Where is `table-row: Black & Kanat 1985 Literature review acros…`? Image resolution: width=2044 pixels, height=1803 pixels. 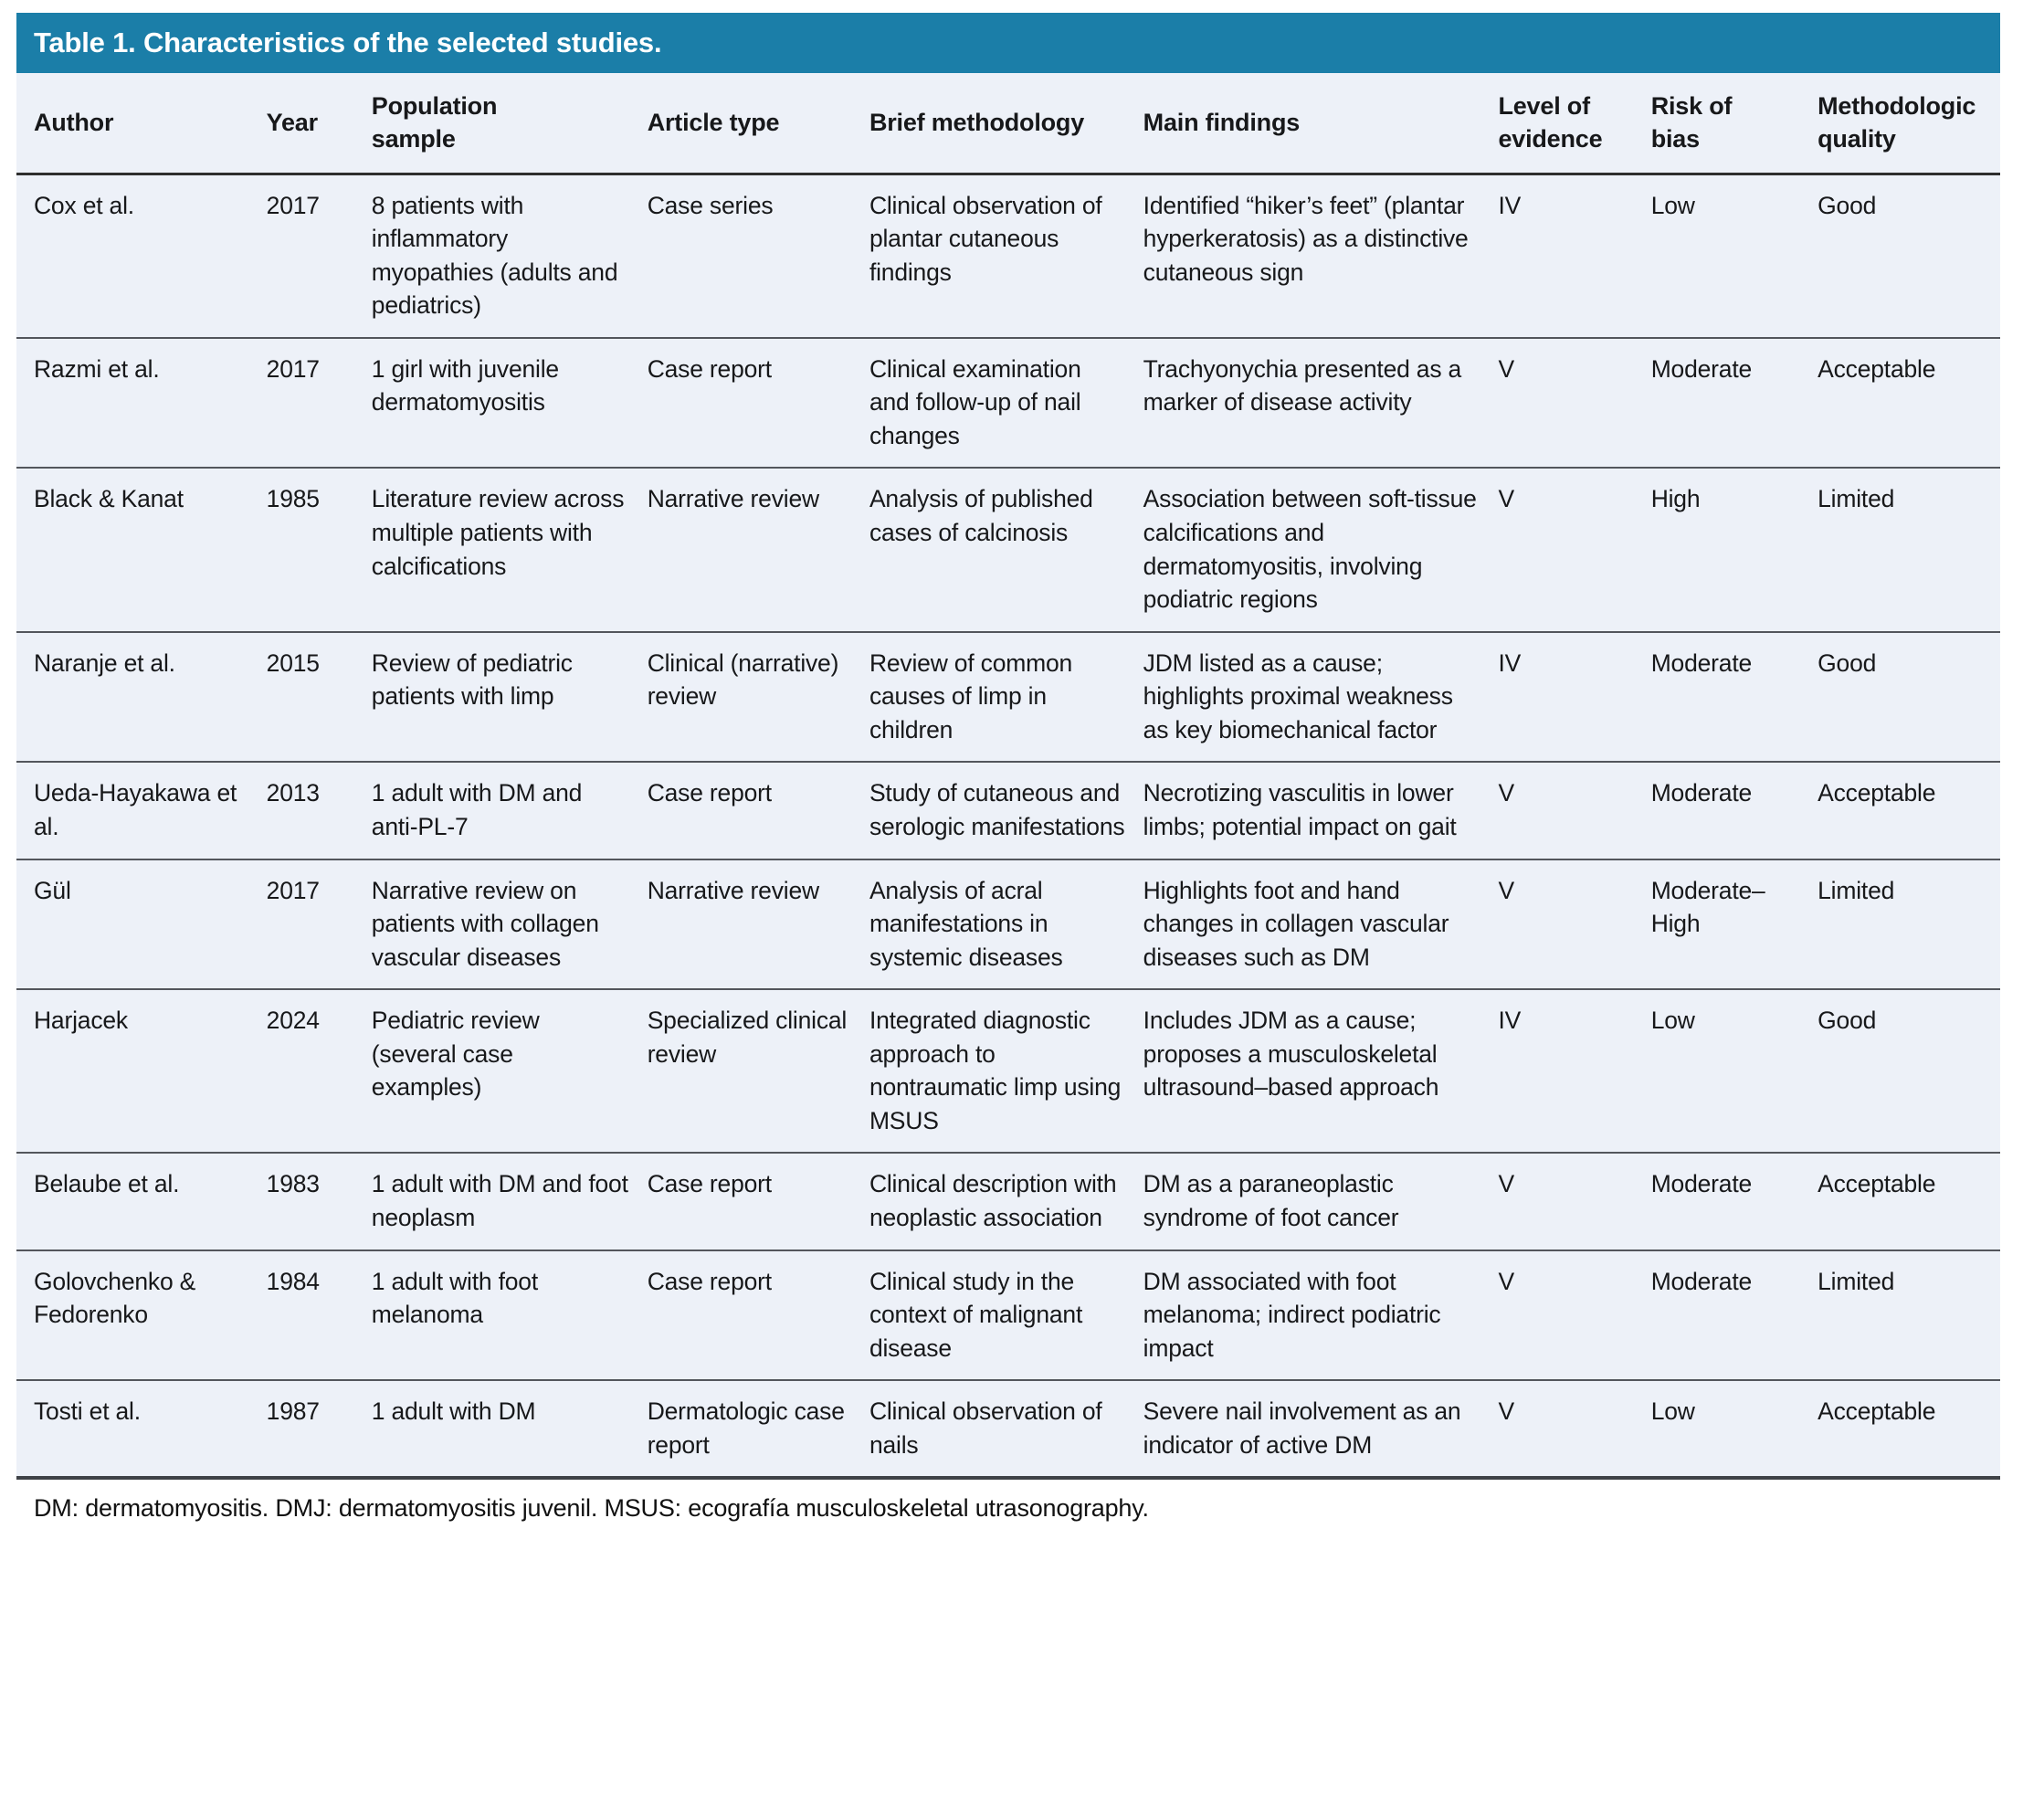 table-row: Black & Kanat 1985 Literature review acros… is located at coordinates (1008, 550).